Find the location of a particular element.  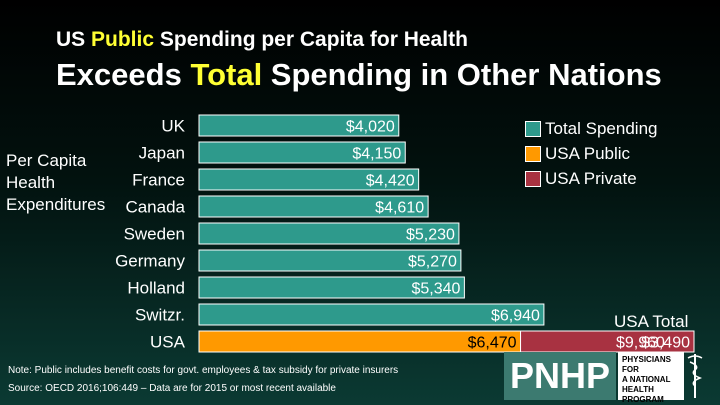

data-label: $6,470 is located at coordinates (492, 343).